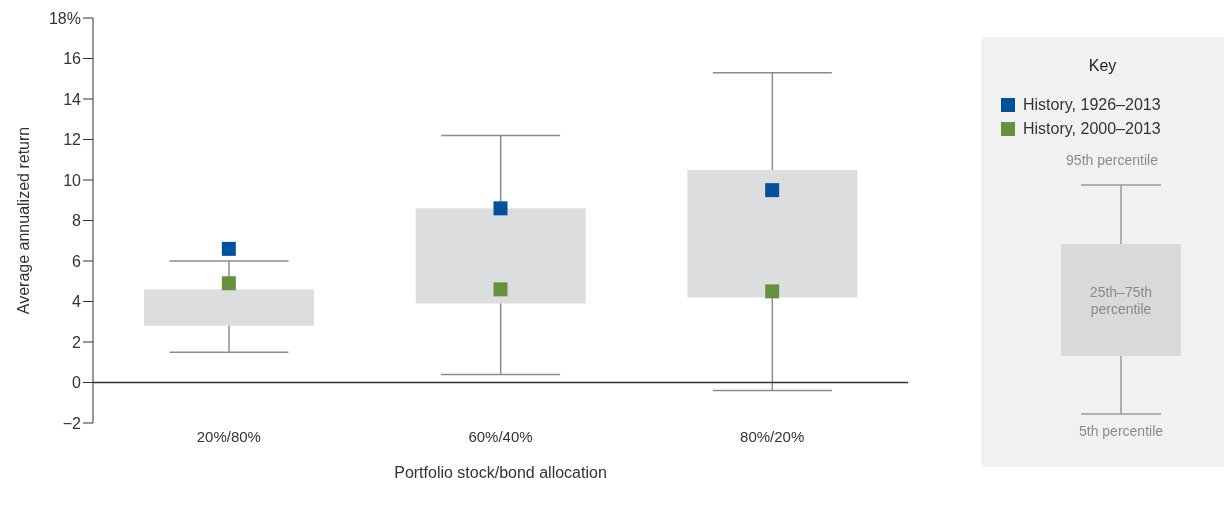  Describe the element at coordinates (72, 59) in the screenshot. I see `y-tick-label: 16` at that location.